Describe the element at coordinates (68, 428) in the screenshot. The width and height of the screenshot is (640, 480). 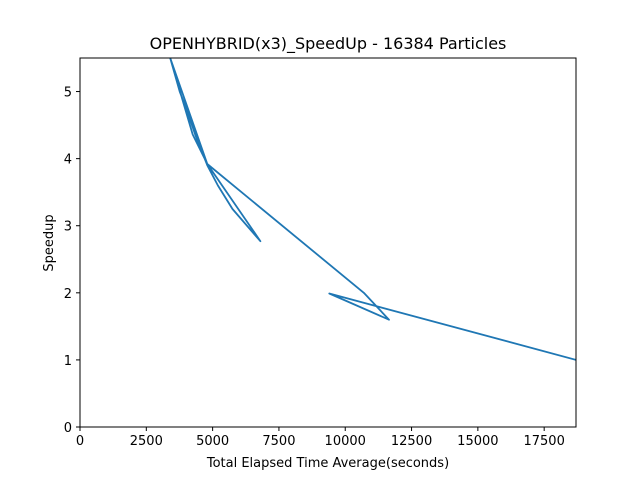
I see `y-tick-label: 0` at that location.